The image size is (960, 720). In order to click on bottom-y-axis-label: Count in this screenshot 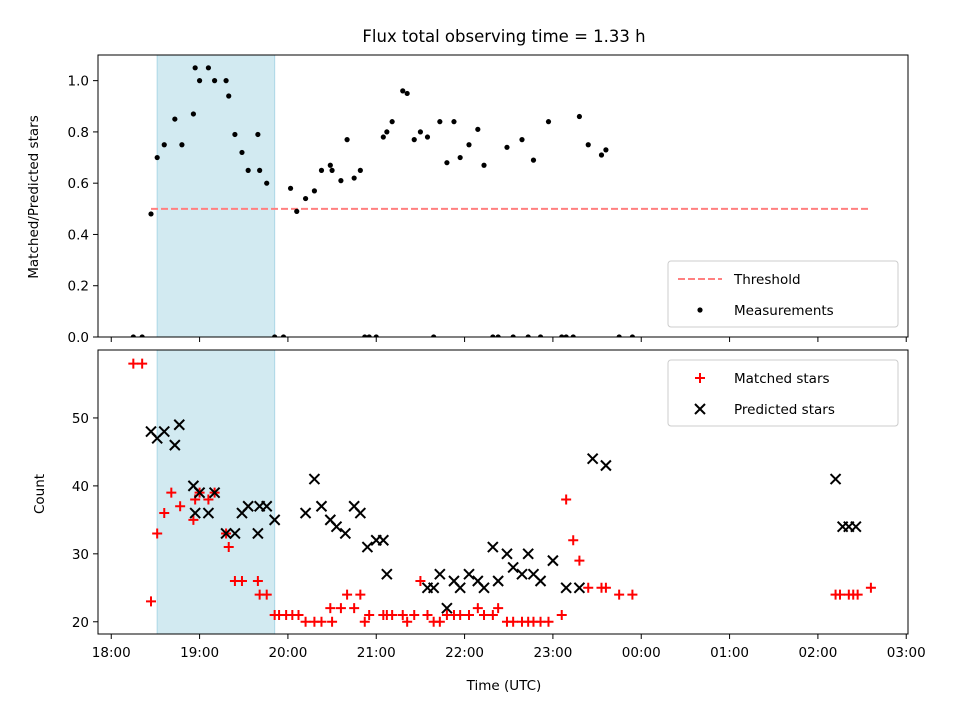, I will do `click(40, 494)`.